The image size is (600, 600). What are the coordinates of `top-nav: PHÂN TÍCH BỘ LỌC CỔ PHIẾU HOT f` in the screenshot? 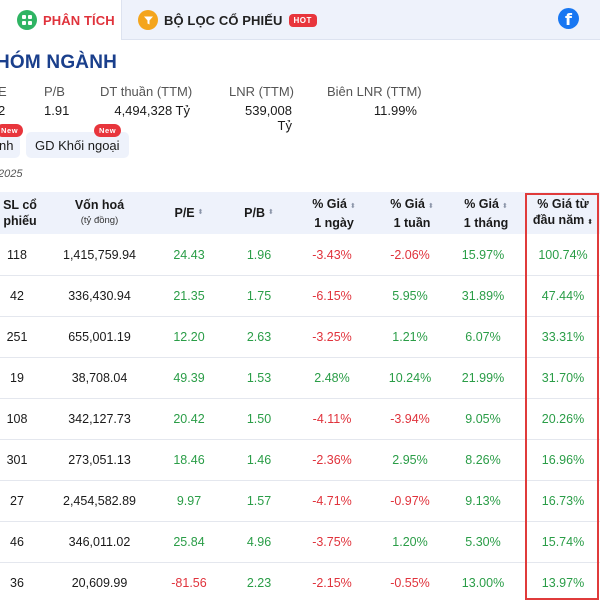 It's located at (300, 20).